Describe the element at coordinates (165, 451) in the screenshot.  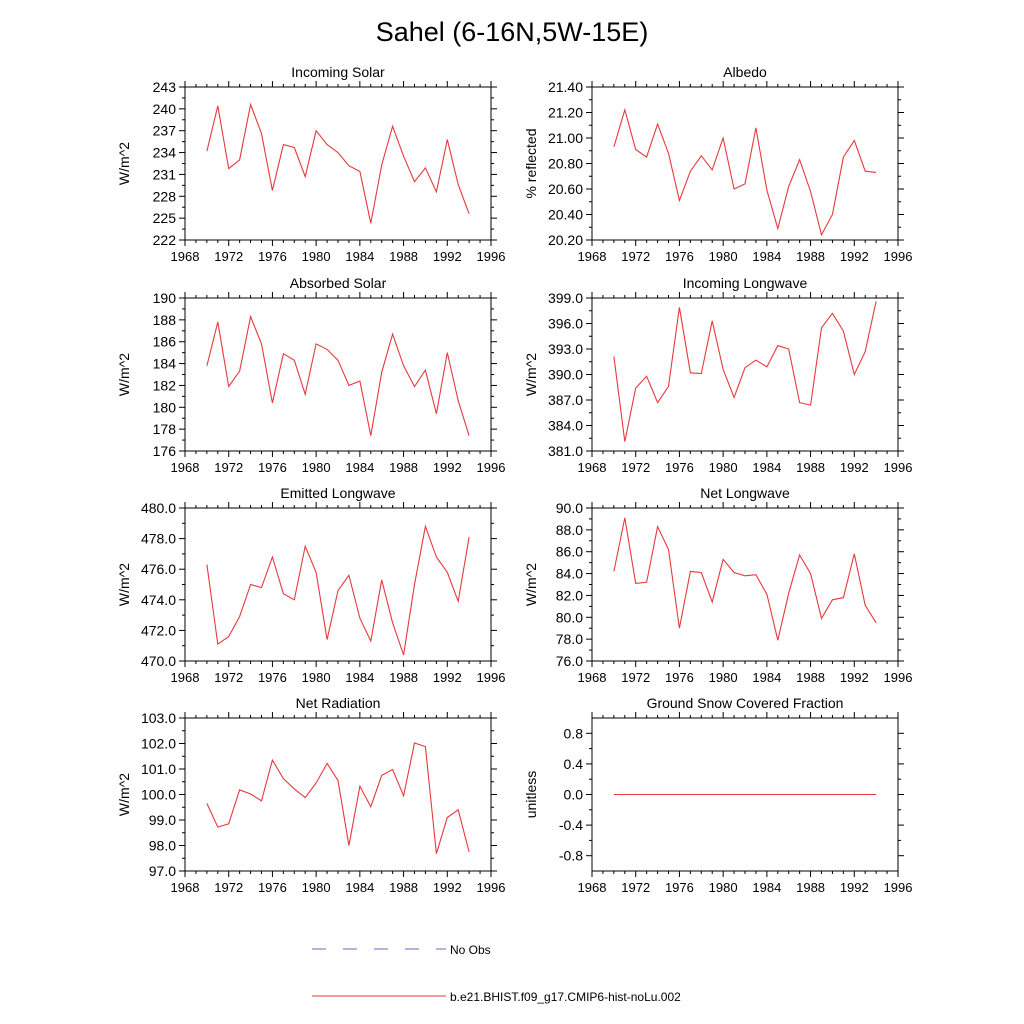
I see `y-tick-label: 176` at that location.